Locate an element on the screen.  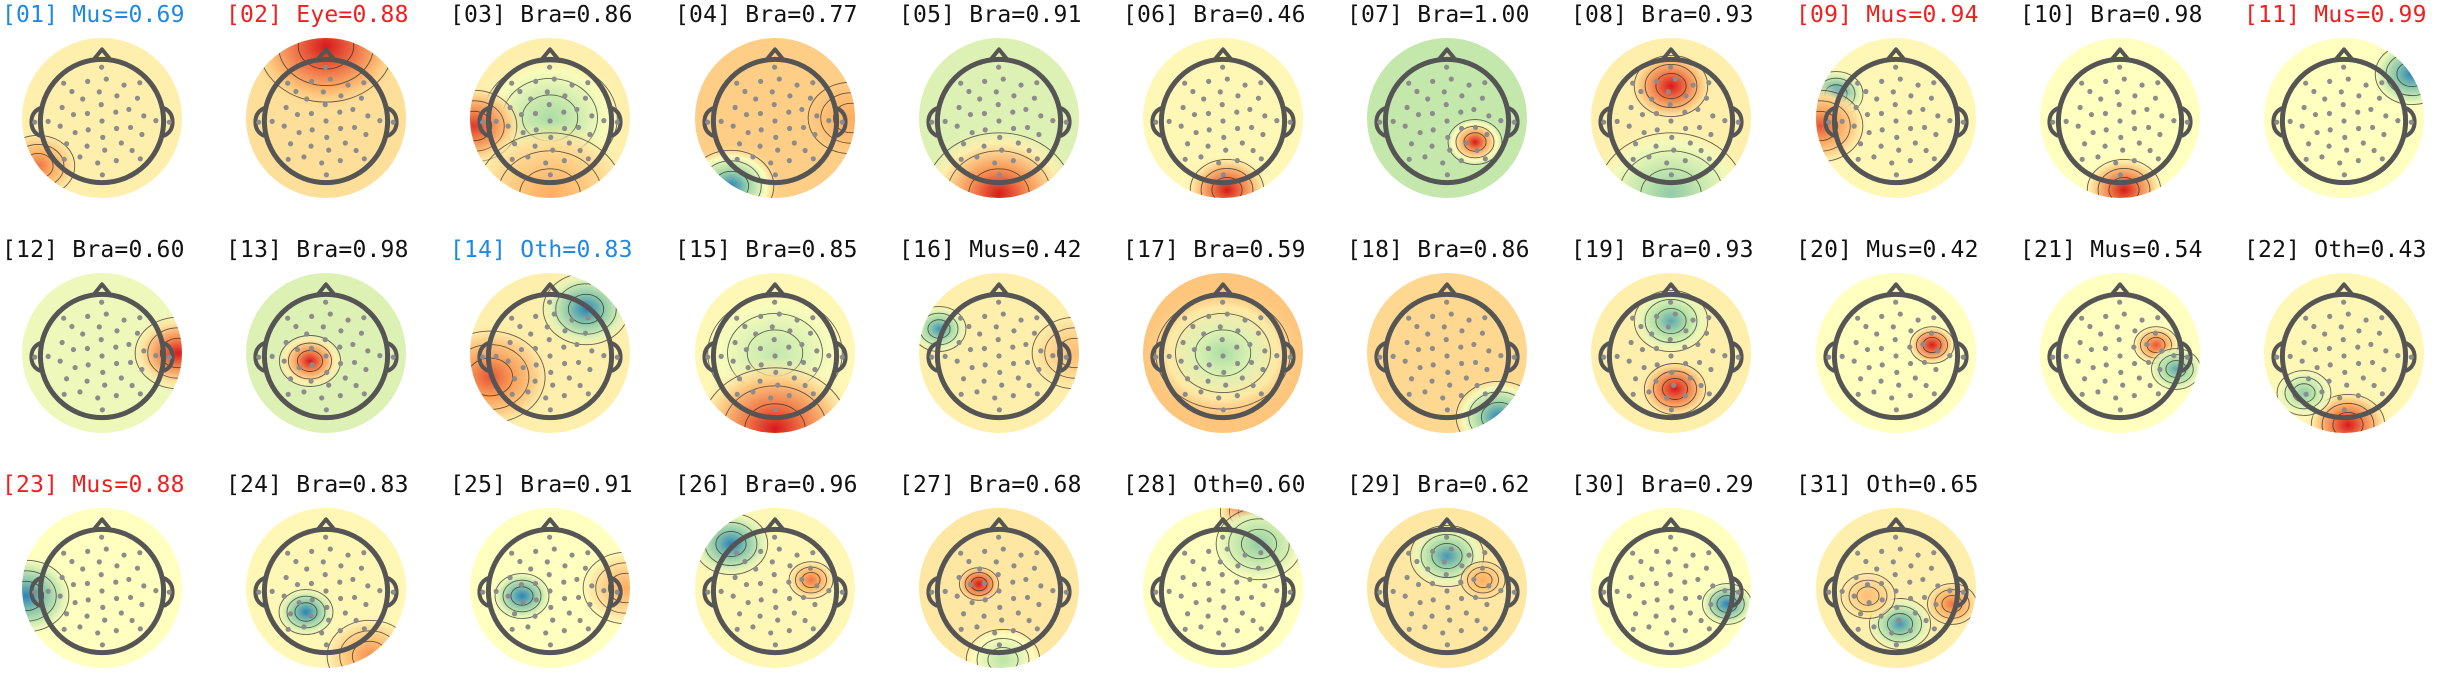
component-id: [19] is located at coordinates (1599, 250).